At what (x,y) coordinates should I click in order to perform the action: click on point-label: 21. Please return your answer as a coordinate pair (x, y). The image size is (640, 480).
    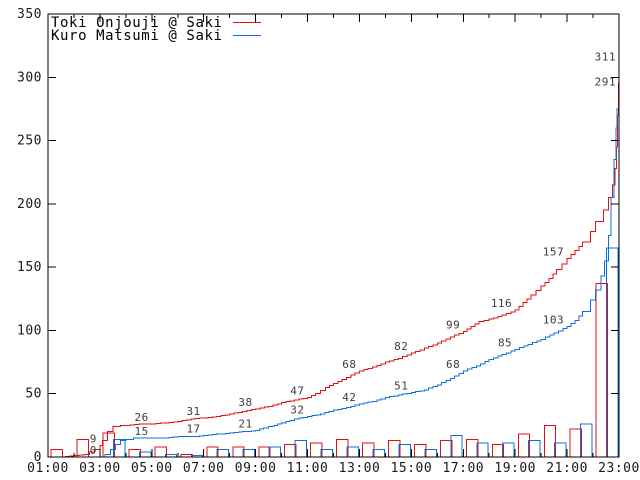
    Looking at the image, I should click on (245, 423).